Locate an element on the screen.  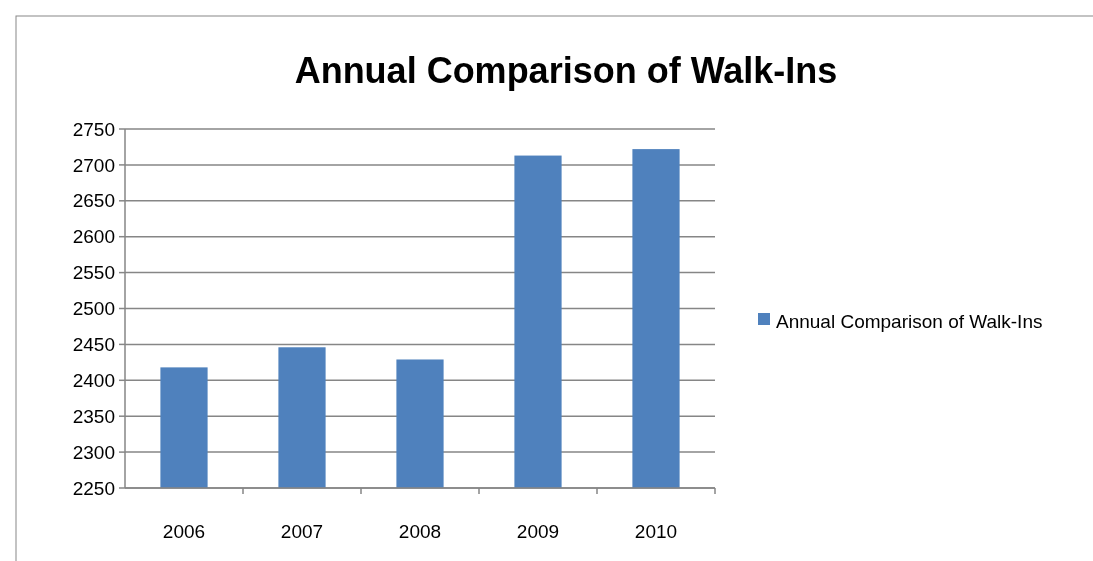
y-tick-label: 2250 is located at coordinates (93, 488).